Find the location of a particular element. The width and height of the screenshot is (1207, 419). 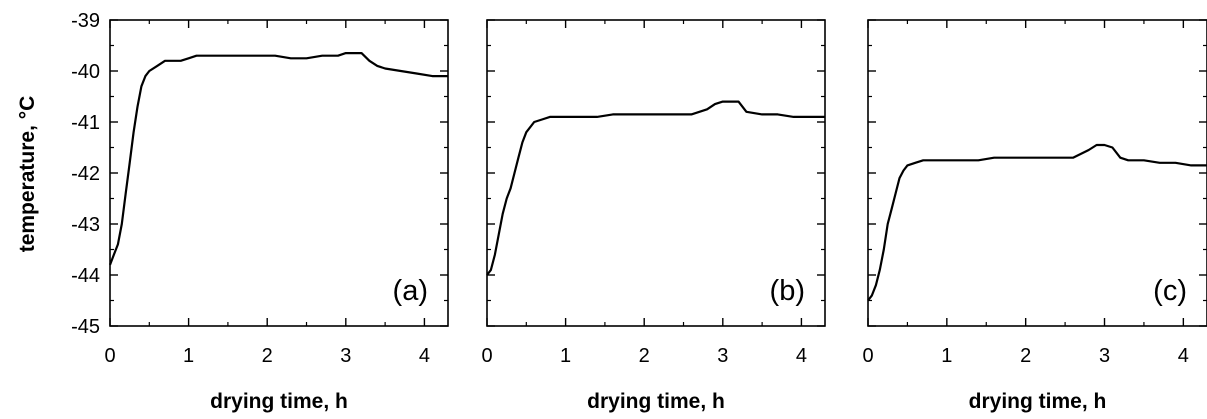

y-tick-label: -41 is located at coordinates (85, 123).